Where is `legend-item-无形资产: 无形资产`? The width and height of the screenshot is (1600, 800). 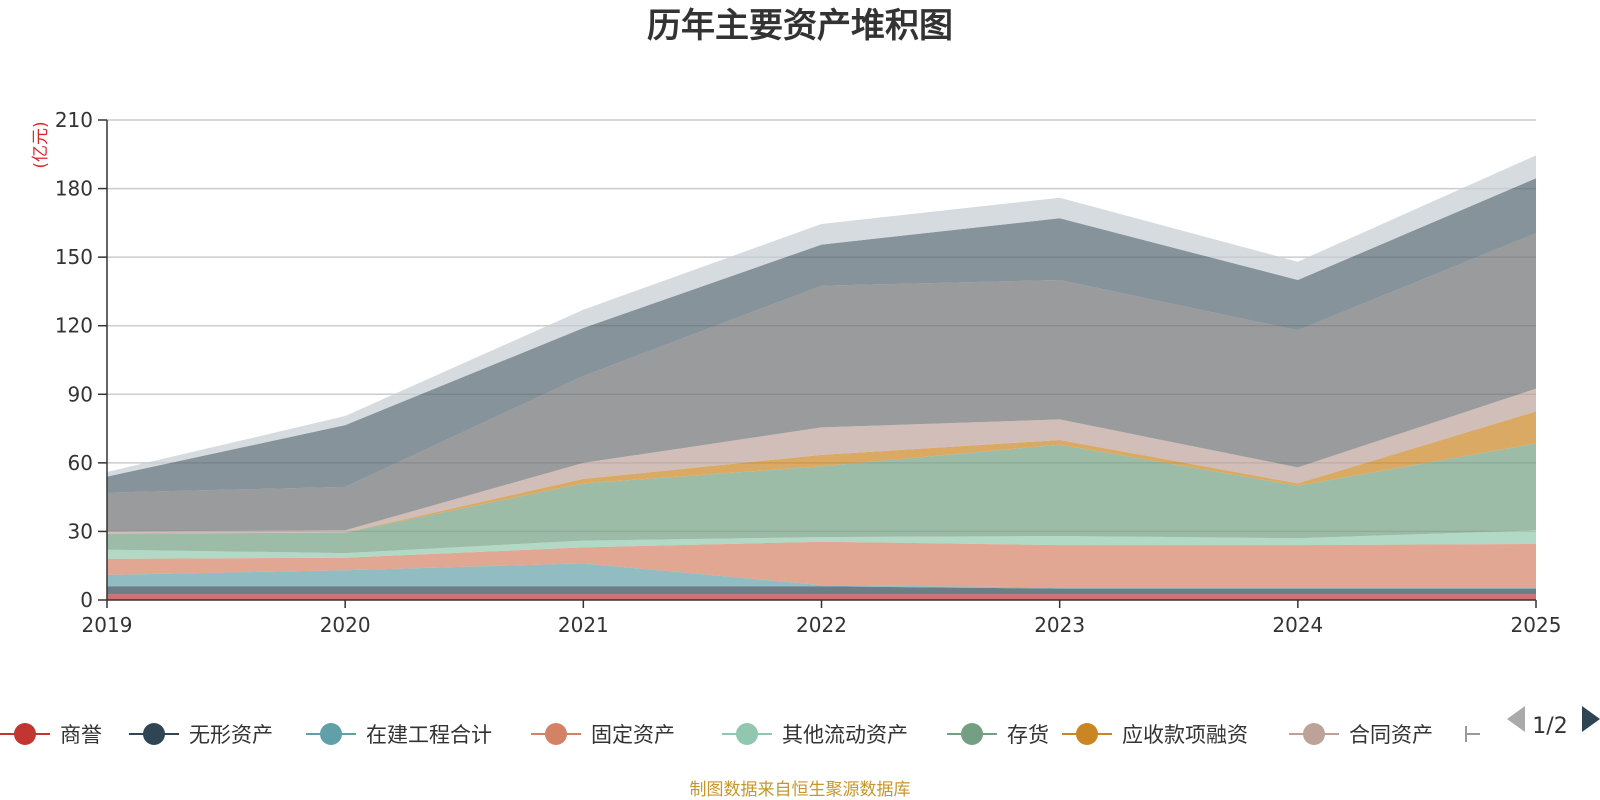 legend-item-无形资产: 无形资产 is located at coordinates (201, 735).